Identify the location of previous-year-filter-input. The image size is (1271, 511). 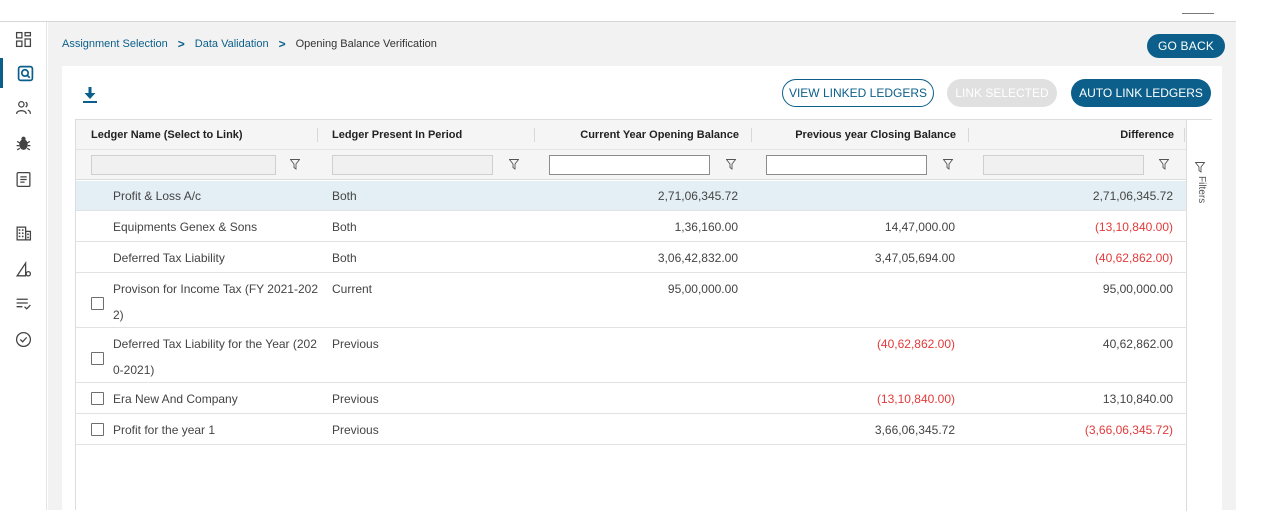
(846, 165).